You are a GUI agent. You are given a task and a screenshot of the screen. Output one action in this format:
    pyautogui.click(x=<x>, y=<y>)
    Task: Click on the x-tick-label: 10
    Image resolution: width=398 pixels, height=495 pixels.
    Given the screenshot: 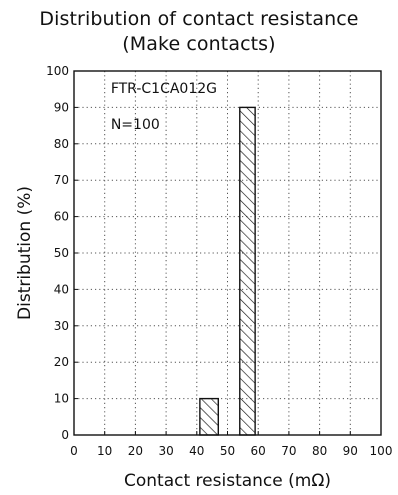 What is the action you would take?
    pyautogui.click(x=104, y=451)
    